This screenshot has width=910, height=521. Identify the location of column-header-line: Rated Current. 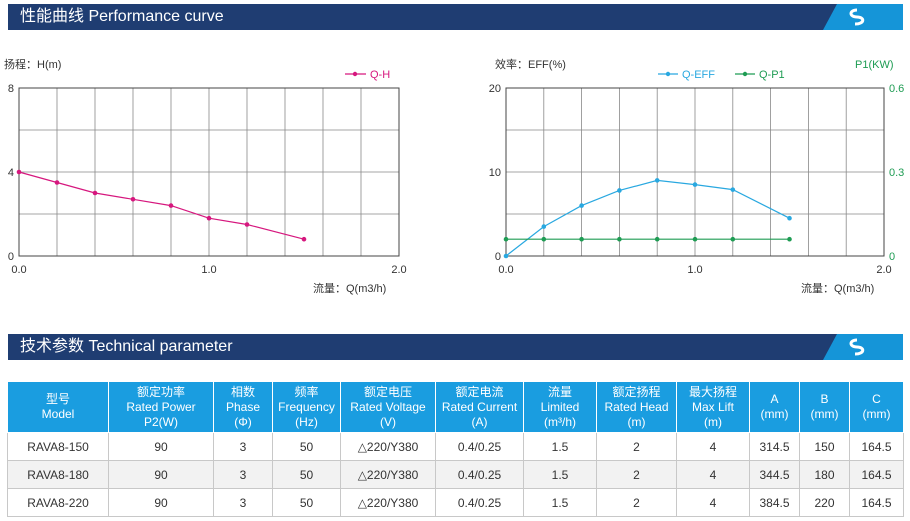
(479, 406).